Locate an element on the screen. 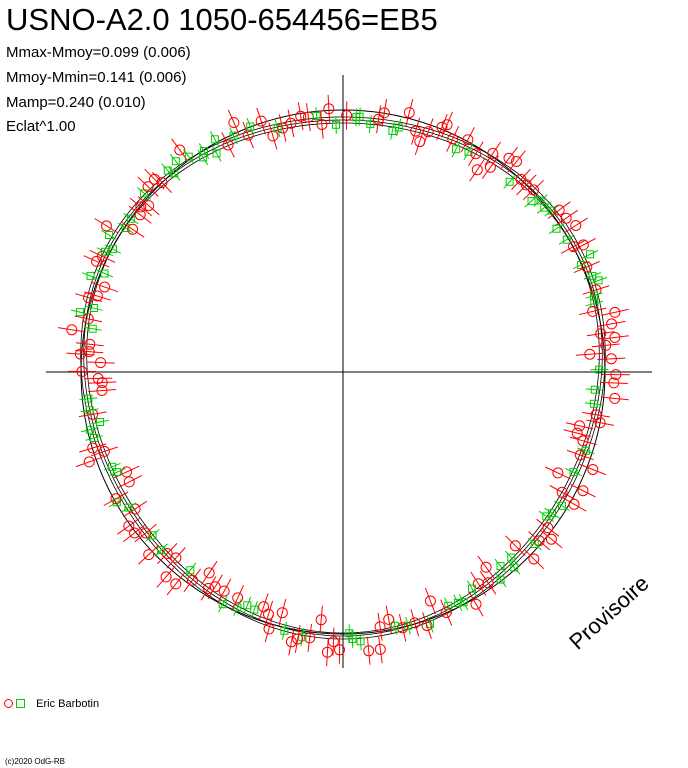  stat-amplitude: Mamp=0.240 (0.010) is located at coordinates (76, 102).